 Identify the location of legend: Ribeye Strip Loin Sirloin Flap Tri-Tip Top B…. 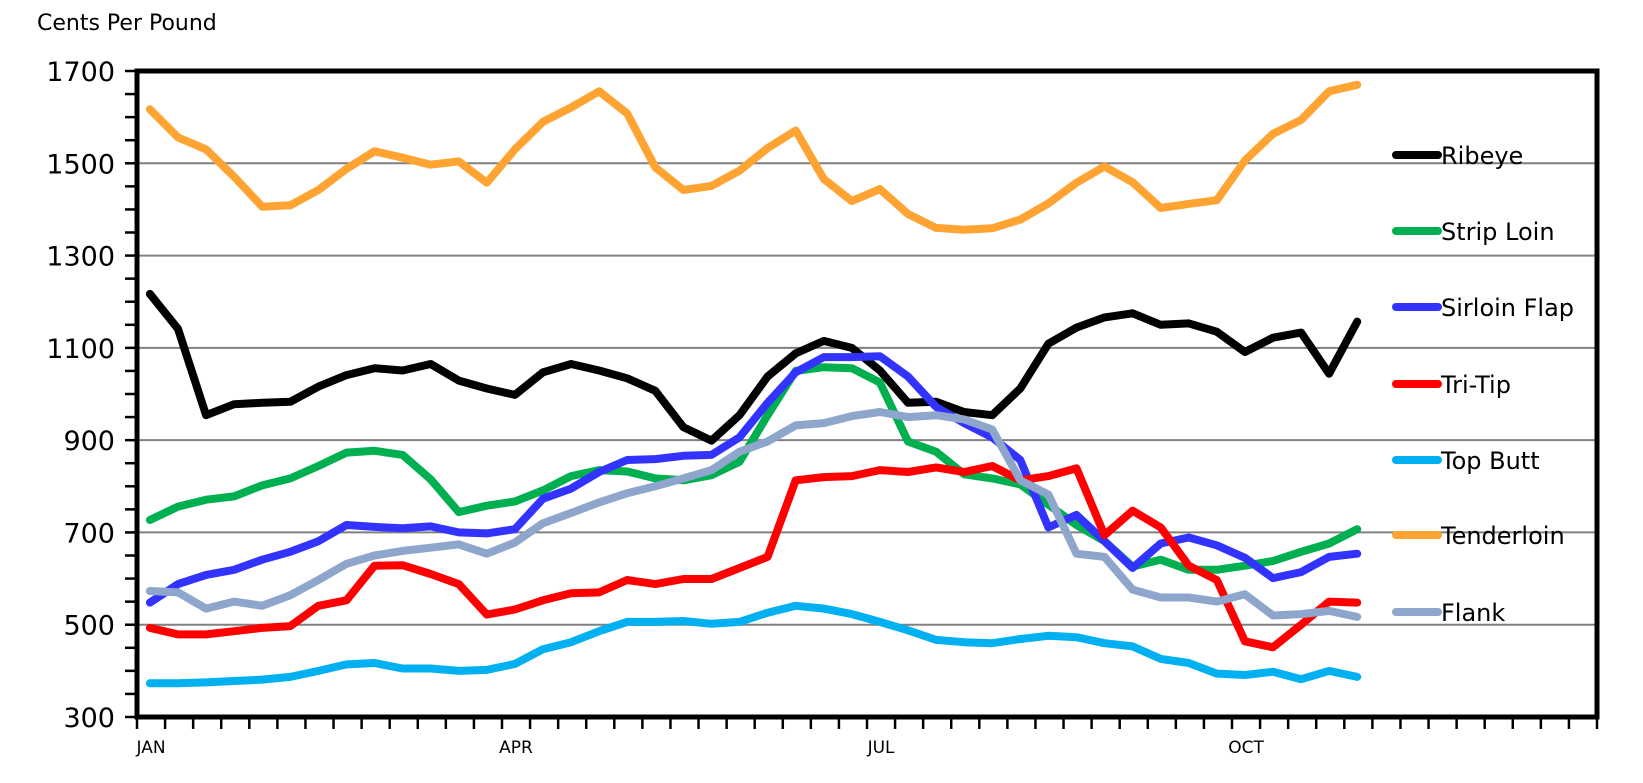
(1483, 384).